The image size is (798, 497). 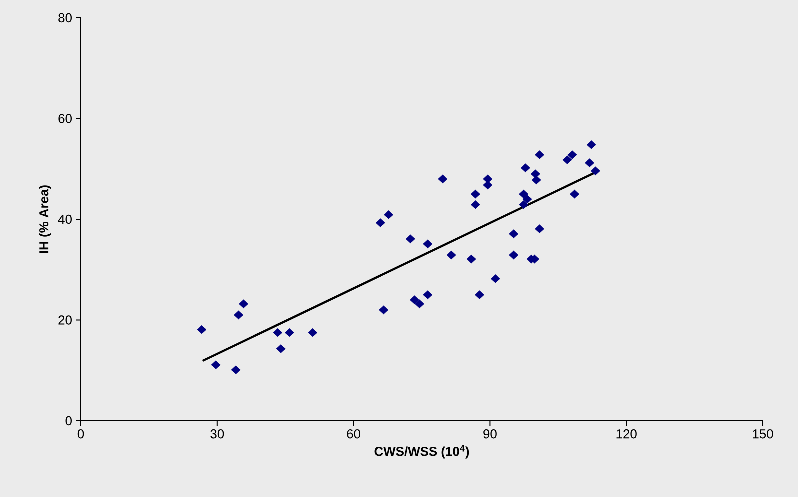 What do you see at coordinates (45, 220) in the screenshot?
I see `y-axis-title: IH (% Area)` at bounding box center [45, 220].